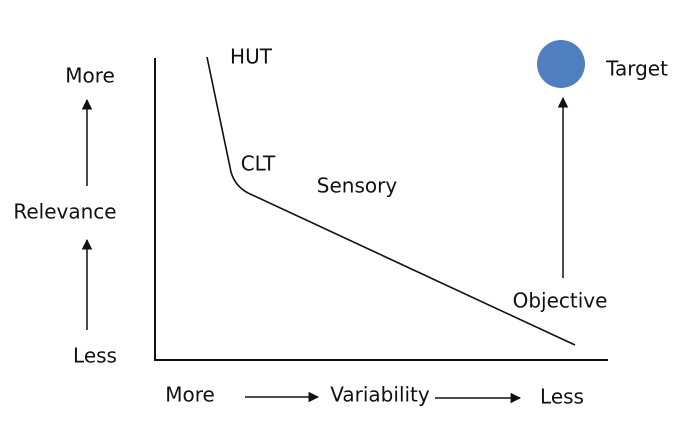 The height and width of the screenshot is (423, 687). I want to click on x-right-label: Less, so click(562, 397).